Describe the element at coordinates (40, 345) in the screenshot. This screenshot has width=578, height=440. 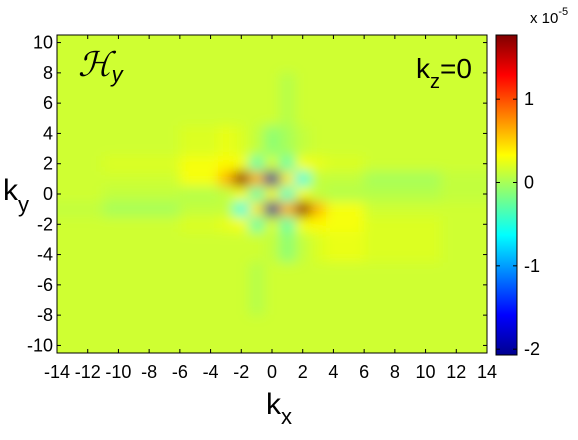
I see `y-tick-label: -10` at that location.